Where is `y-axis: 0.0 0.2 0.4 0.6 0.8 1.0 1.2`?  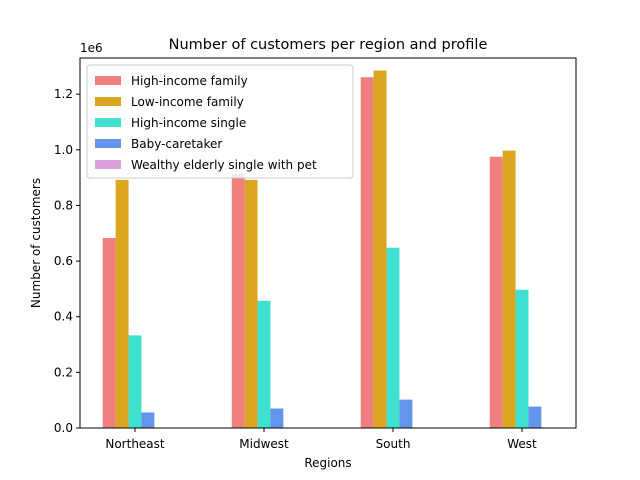 y-axis: 0.0 0.2 0.4 0.6 0.8 1.0 1.2 is located at coordinates (67, 261).